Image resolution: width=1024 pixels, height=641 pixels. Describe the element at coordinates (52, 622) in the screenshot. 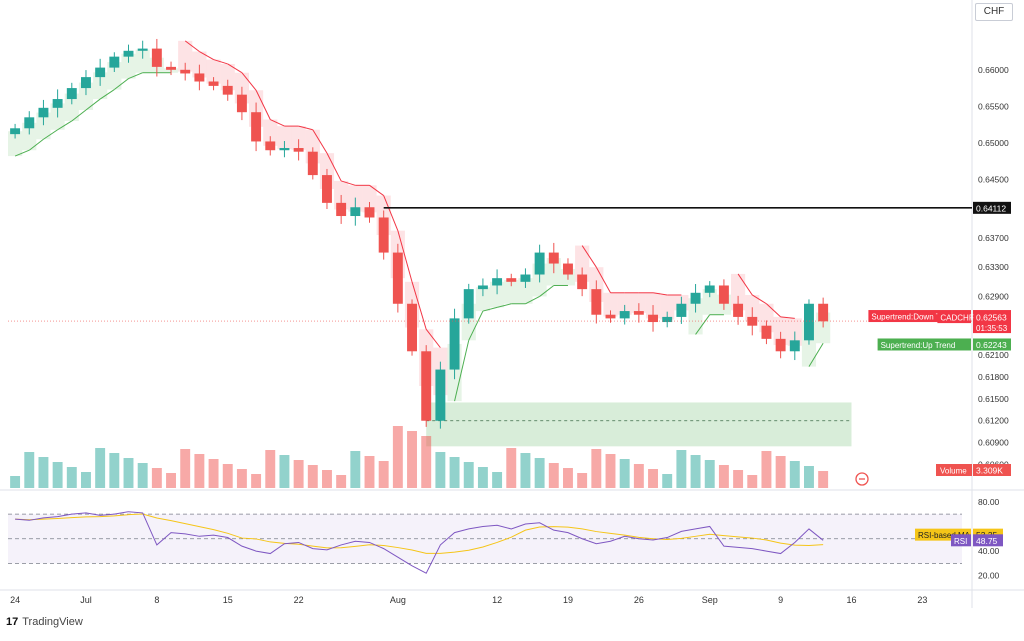

I see `brand-name: TradingView` at that location.